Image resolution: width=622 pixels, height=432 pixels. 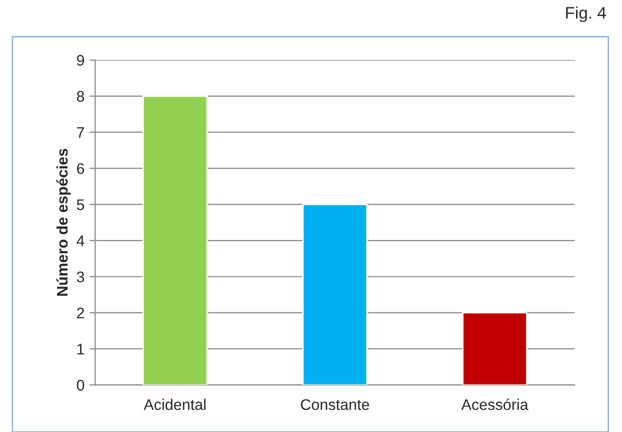 I want to click on y-tick-label: 3, so click(x=80, y=276).